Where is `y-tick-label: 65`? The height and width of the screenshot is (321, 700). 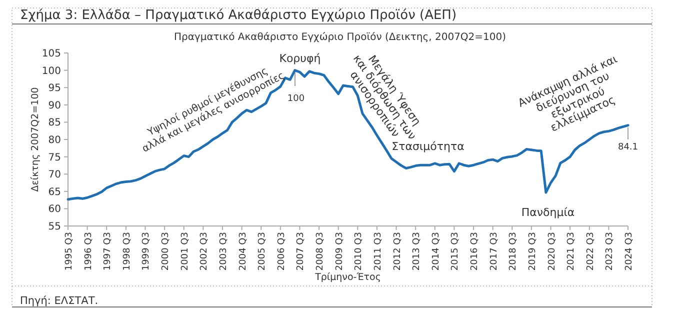 y-tick-label: 65 is located at coordinates (54, 192).